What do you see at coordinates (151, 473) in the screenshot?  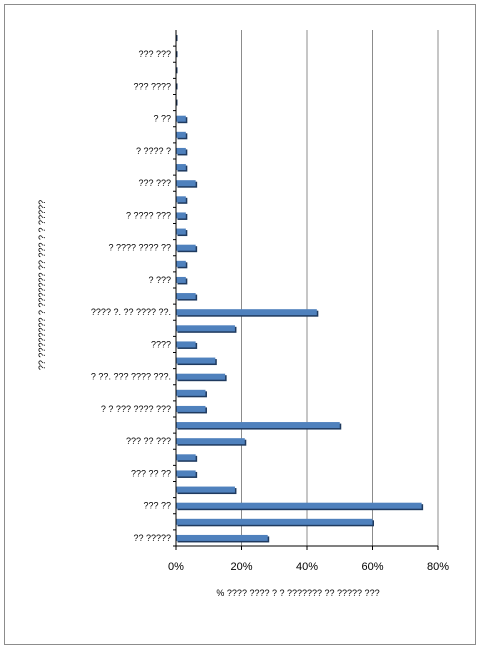 I see `category-label: ??? ?? ??` at bounding box center [151, 473].